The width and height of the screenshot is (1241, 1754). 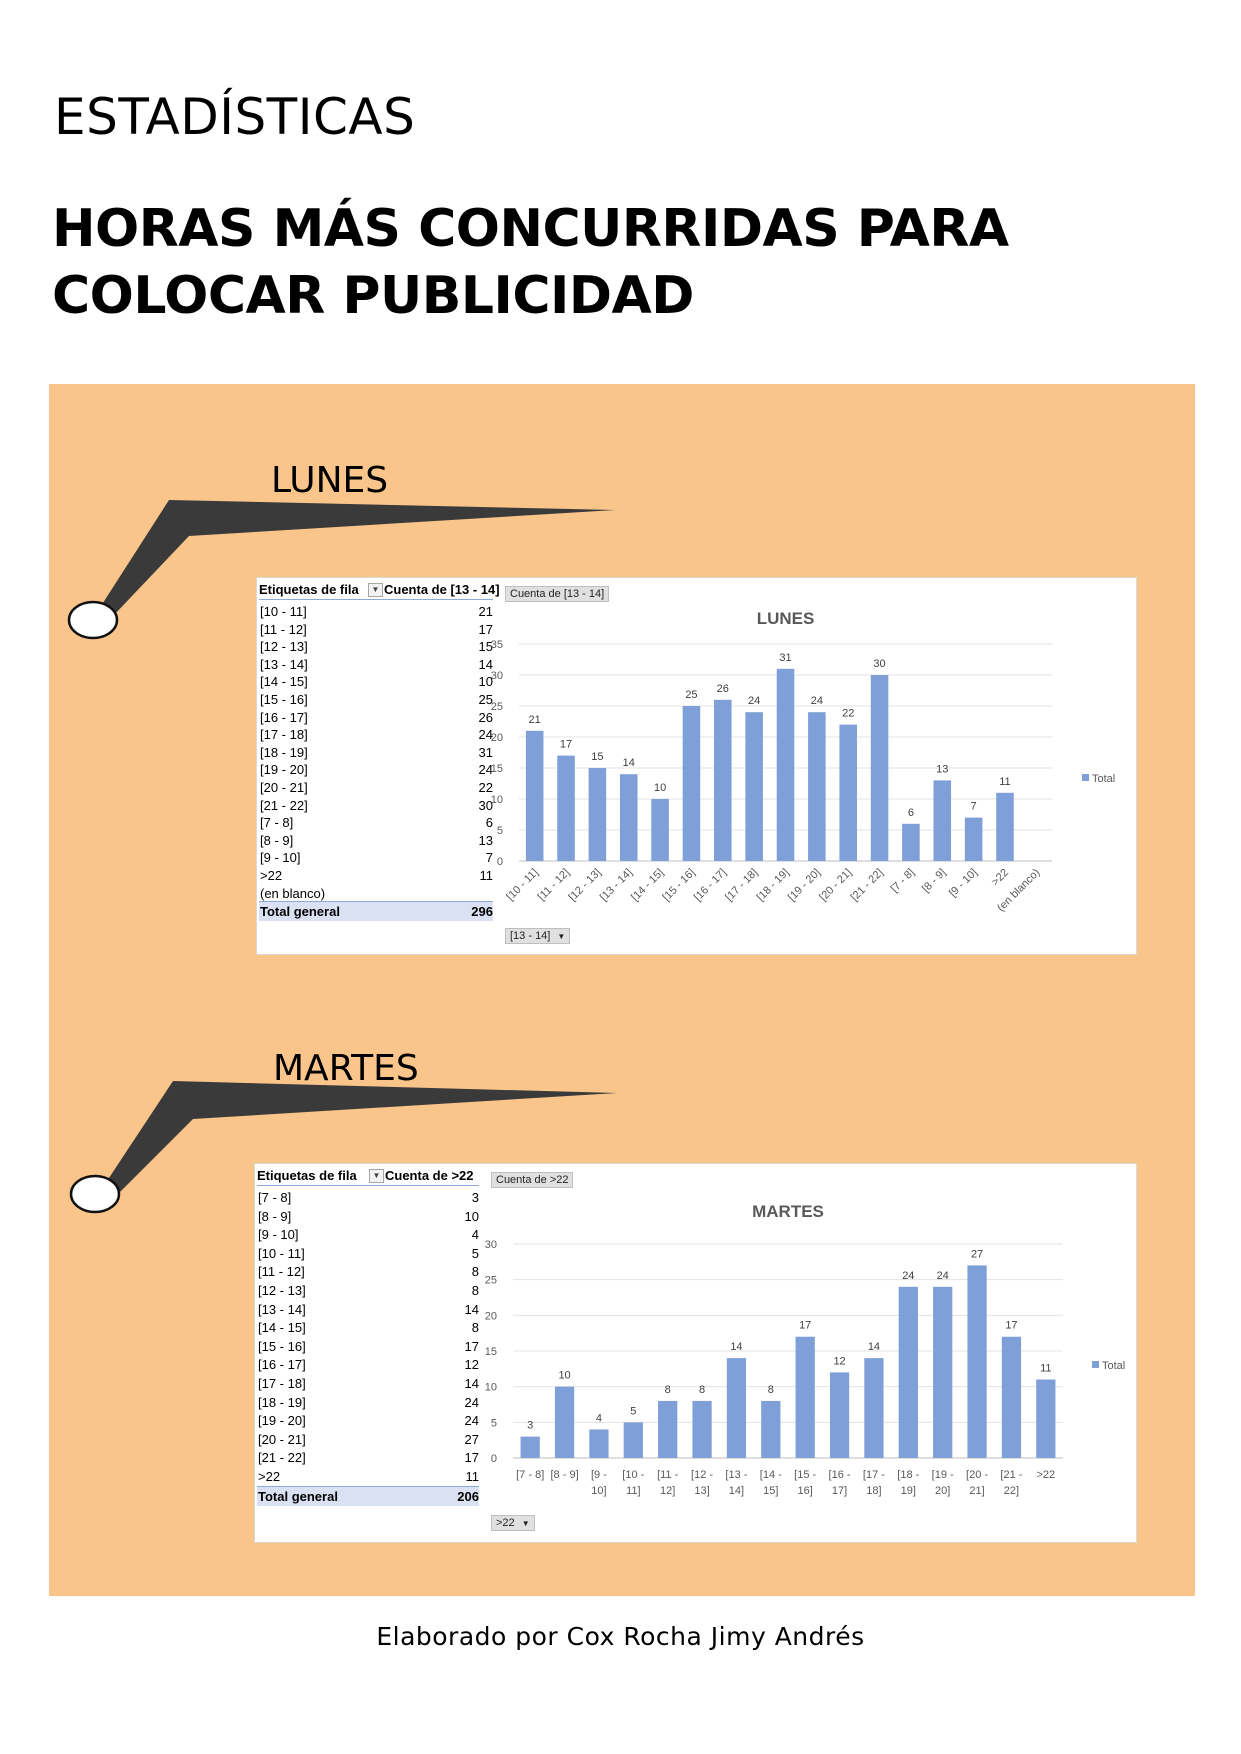 What do you see at coordinates (867, 885) in the screenshot?
I see `x-tick-label: [21 - 22]` at bounding box center [867, 885].